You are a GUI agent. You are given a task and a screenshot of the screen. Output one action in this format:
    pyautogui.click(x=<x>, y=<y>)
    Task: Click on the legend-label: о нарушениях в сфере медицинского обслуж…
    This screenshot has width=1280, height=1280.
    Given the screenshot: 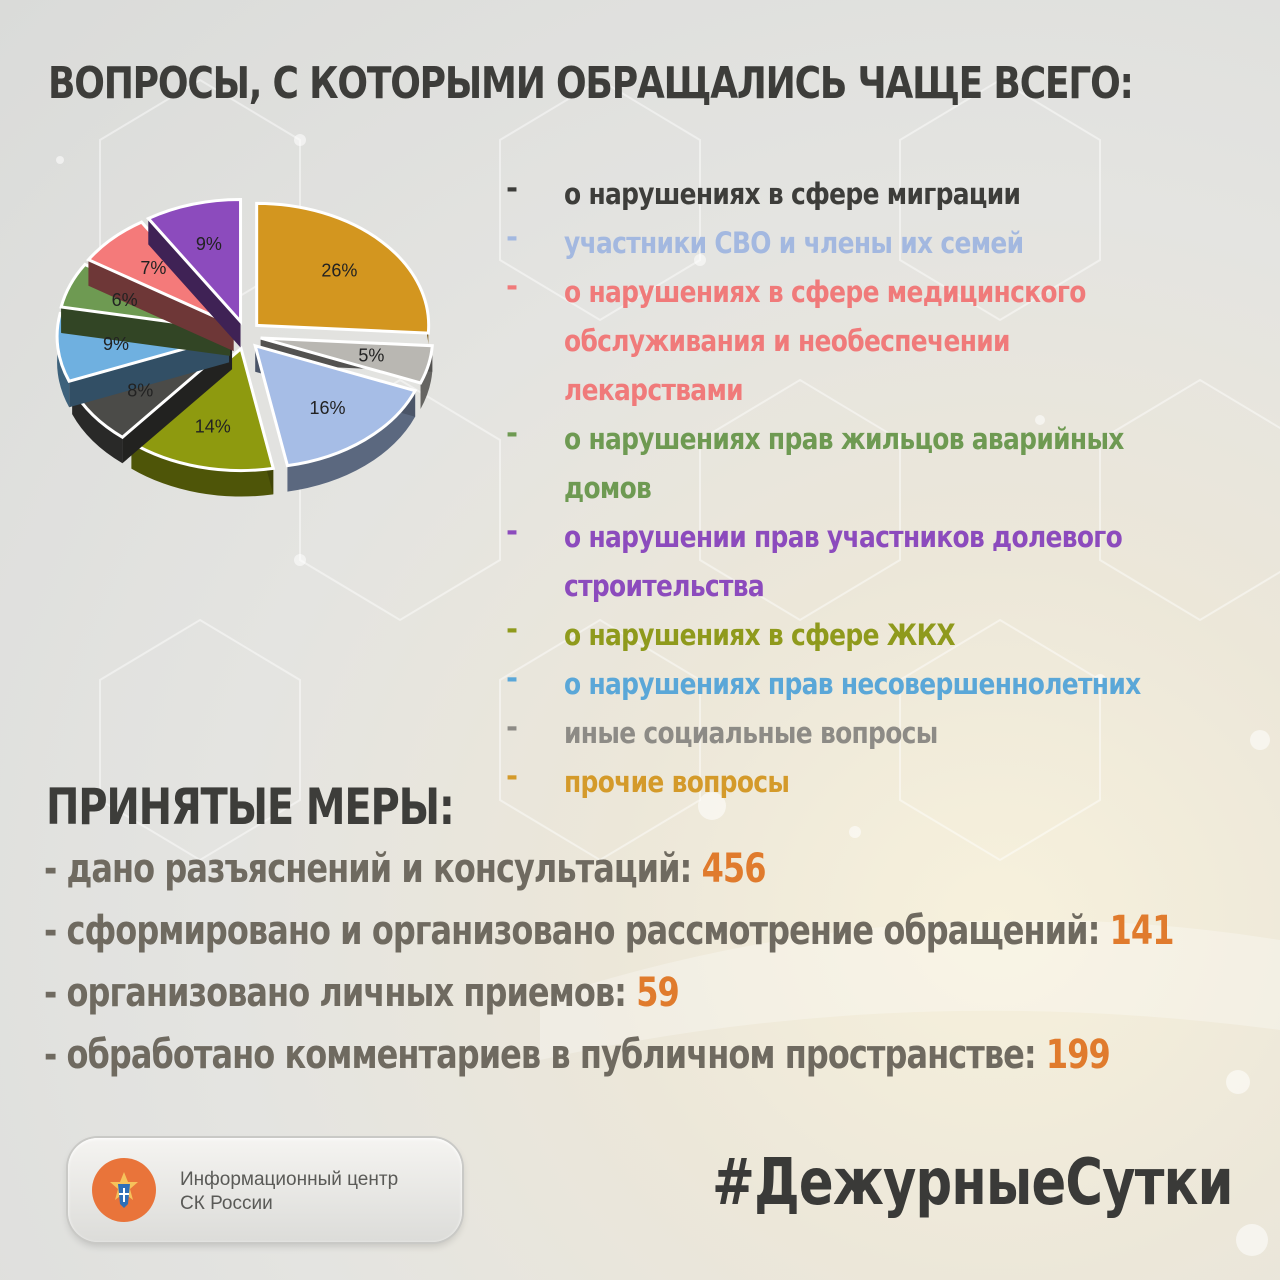 What is the action you would take?
    pyautogui.click(x=825, y=341)
    